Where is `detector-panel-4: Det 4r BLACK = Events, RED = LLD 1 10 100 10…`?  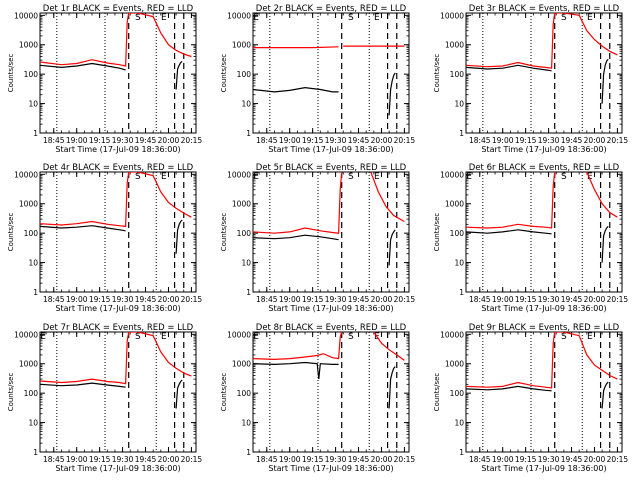
detector-panel-4: Det 4r BLACK = Events, RED = LLD 1 10 100 10… is located at coordinates (104, 238).